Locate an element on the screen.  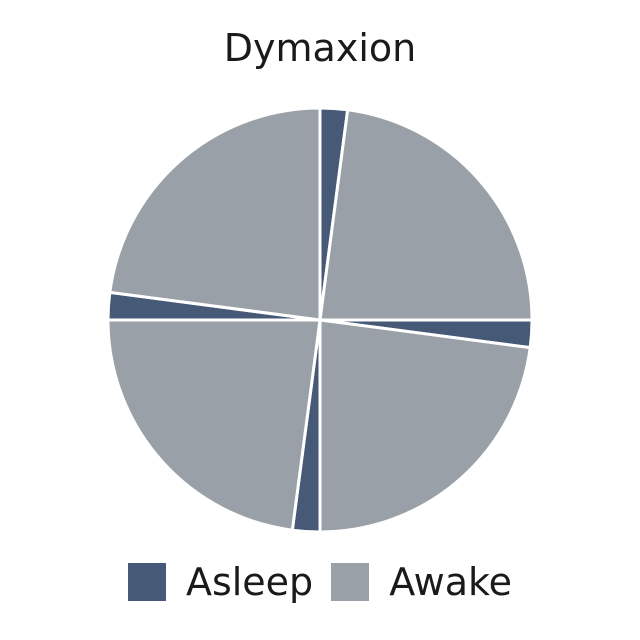
legend-label-awake: Awake is located at coordinates (451, 582).